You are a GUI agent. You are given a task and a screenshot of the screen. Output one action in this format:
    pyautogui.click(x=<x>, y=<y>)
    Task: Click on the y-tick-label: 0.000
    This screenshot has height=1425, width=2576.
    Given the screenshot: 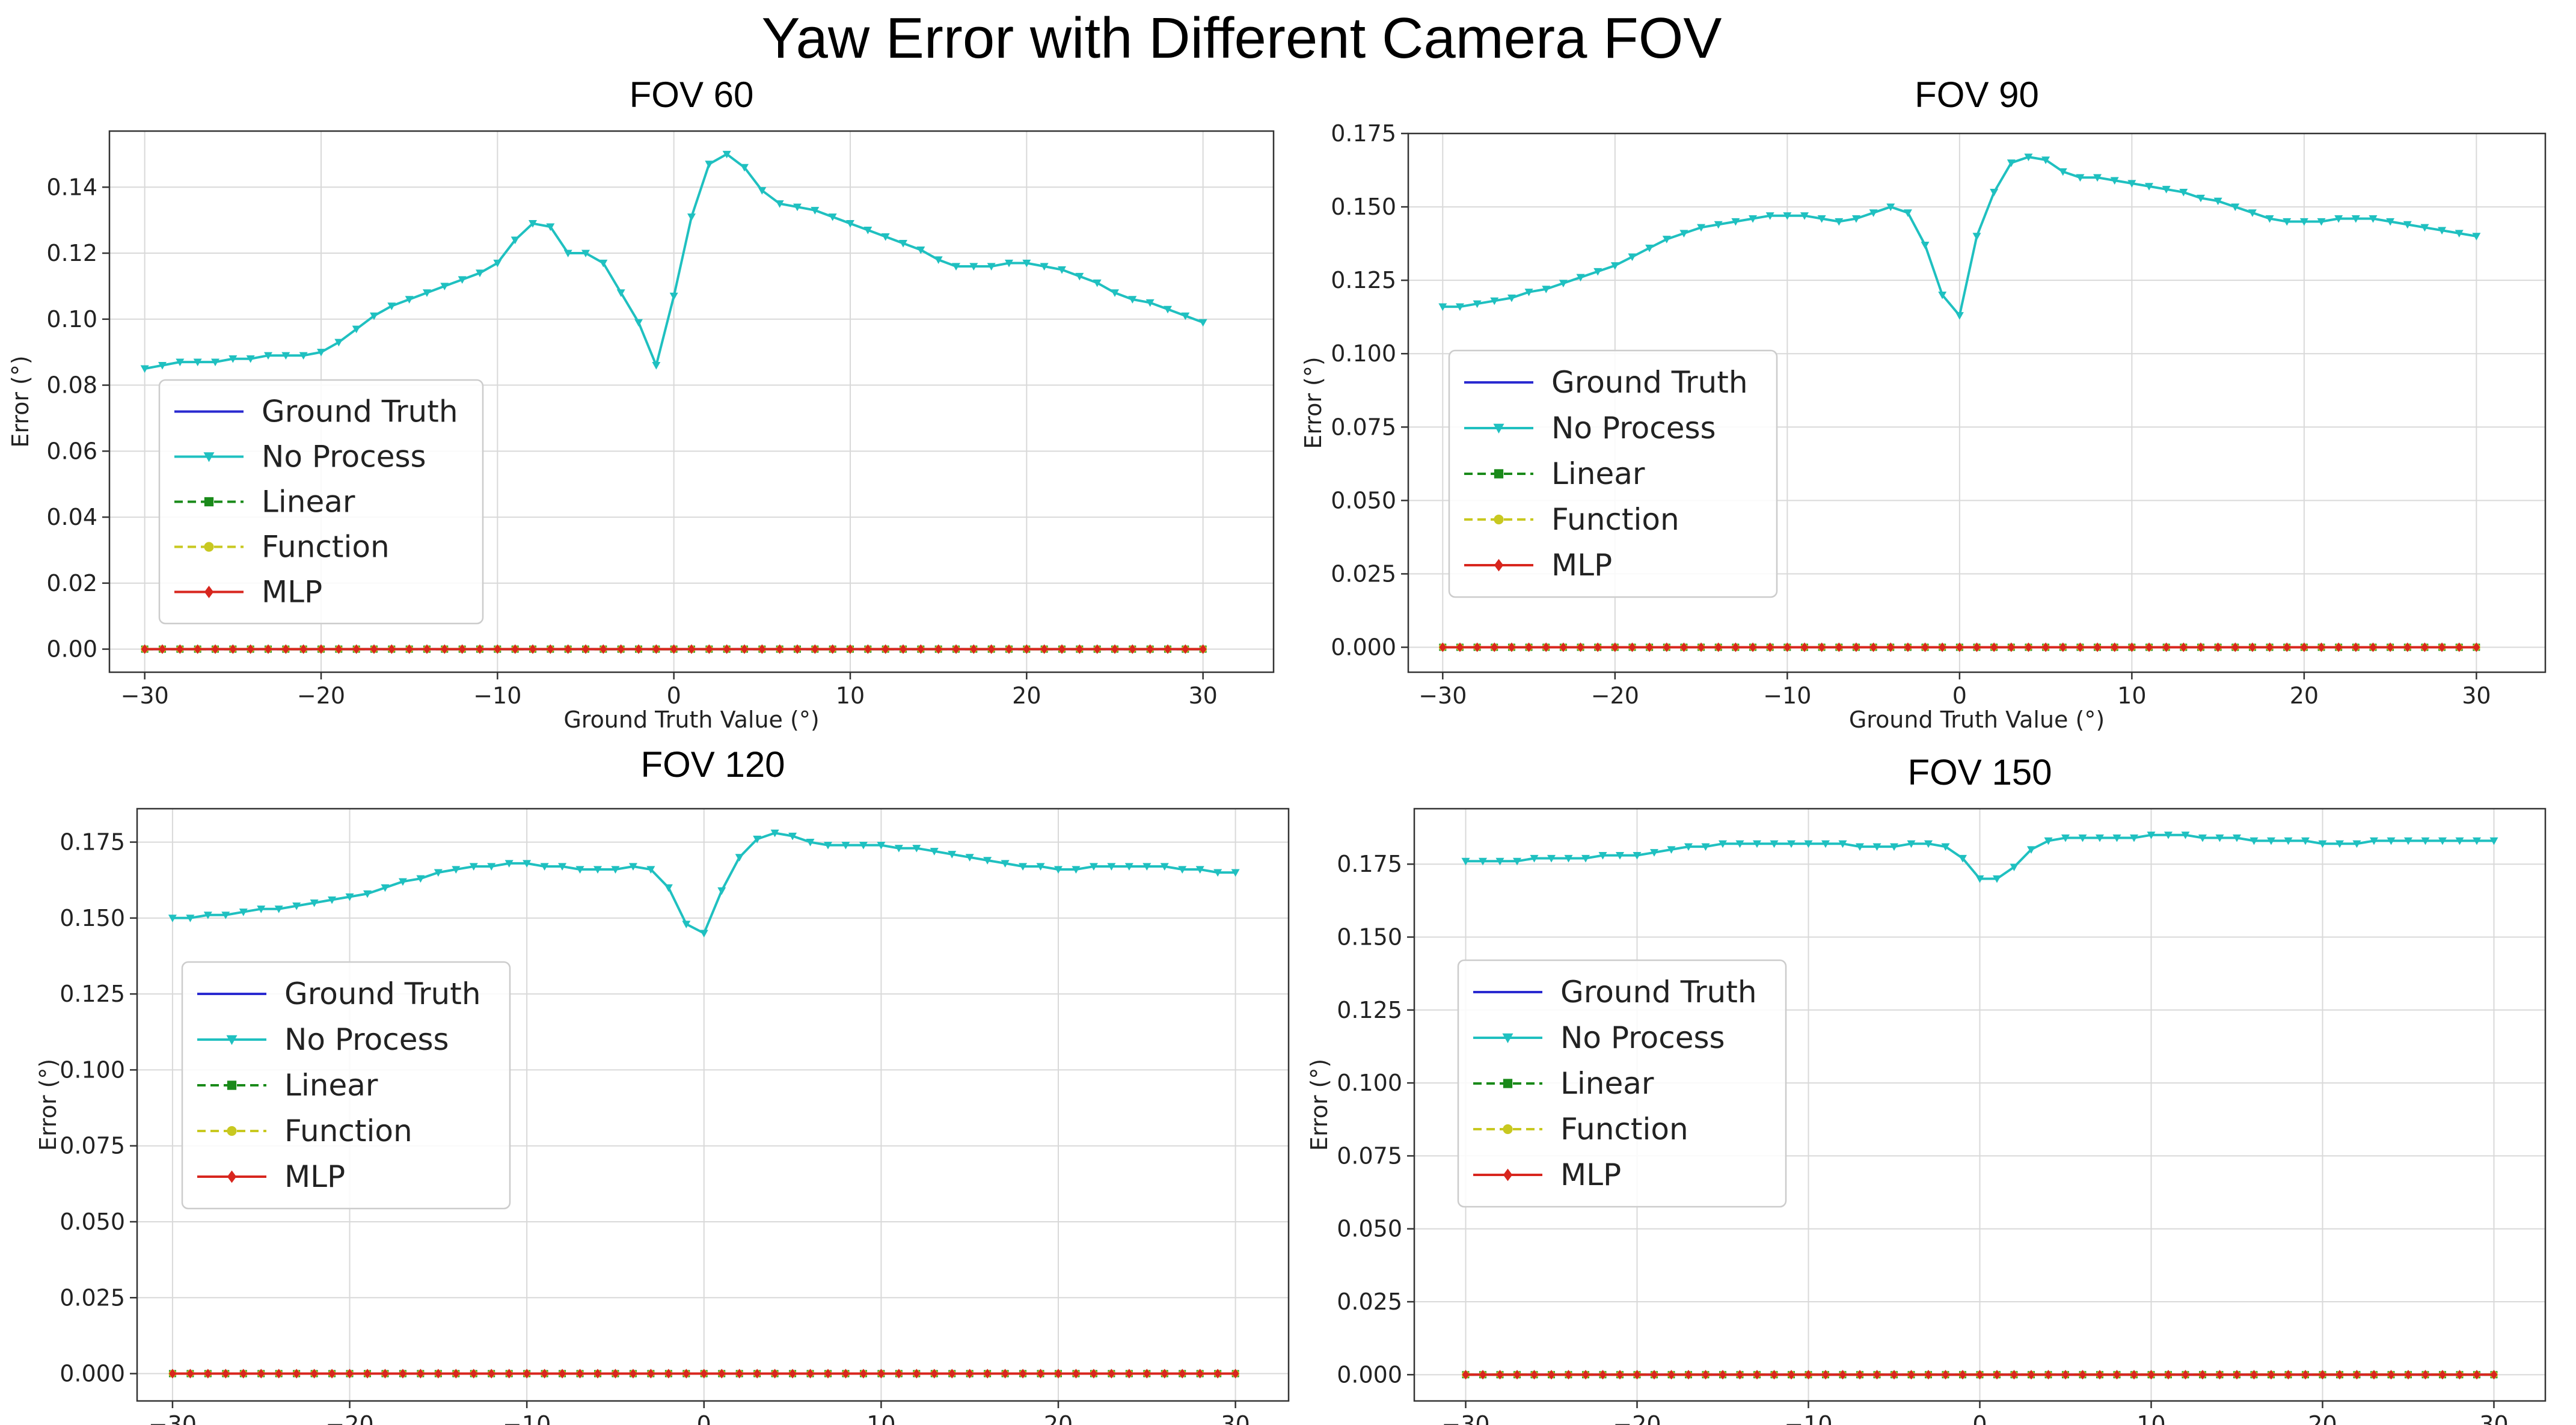 What is the action you would take?
    pyautogui.click(x=1363, y=647)
    